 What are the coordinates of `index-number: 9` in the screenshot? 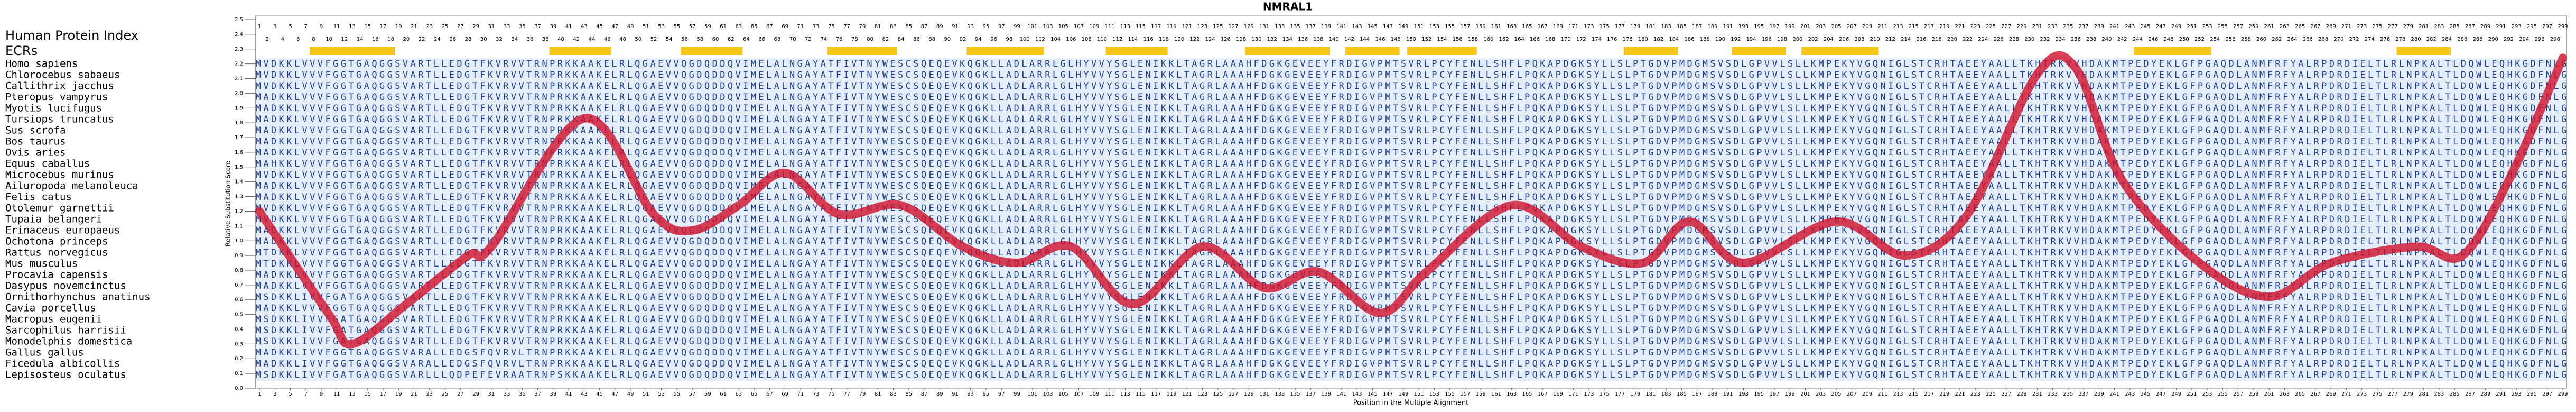 It's located at (321, 27).